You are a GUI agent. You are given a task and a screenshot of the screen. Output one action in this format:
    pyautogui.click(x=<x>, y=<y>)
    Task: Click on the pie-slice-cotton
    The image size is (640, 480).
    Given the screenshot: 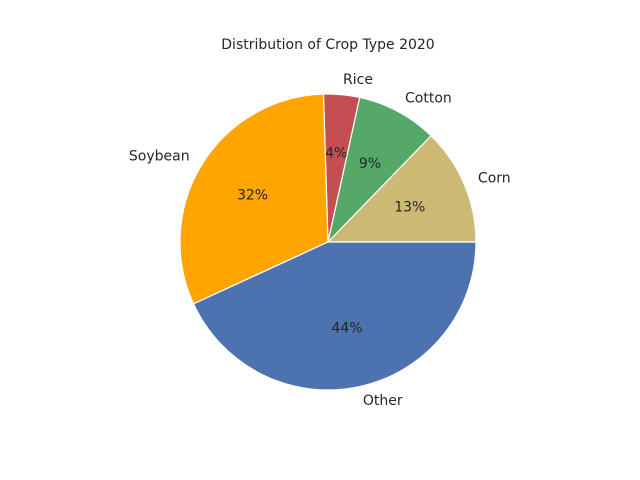 What is the action you would take?
    pyautogui.click(x=379, y=169)
    